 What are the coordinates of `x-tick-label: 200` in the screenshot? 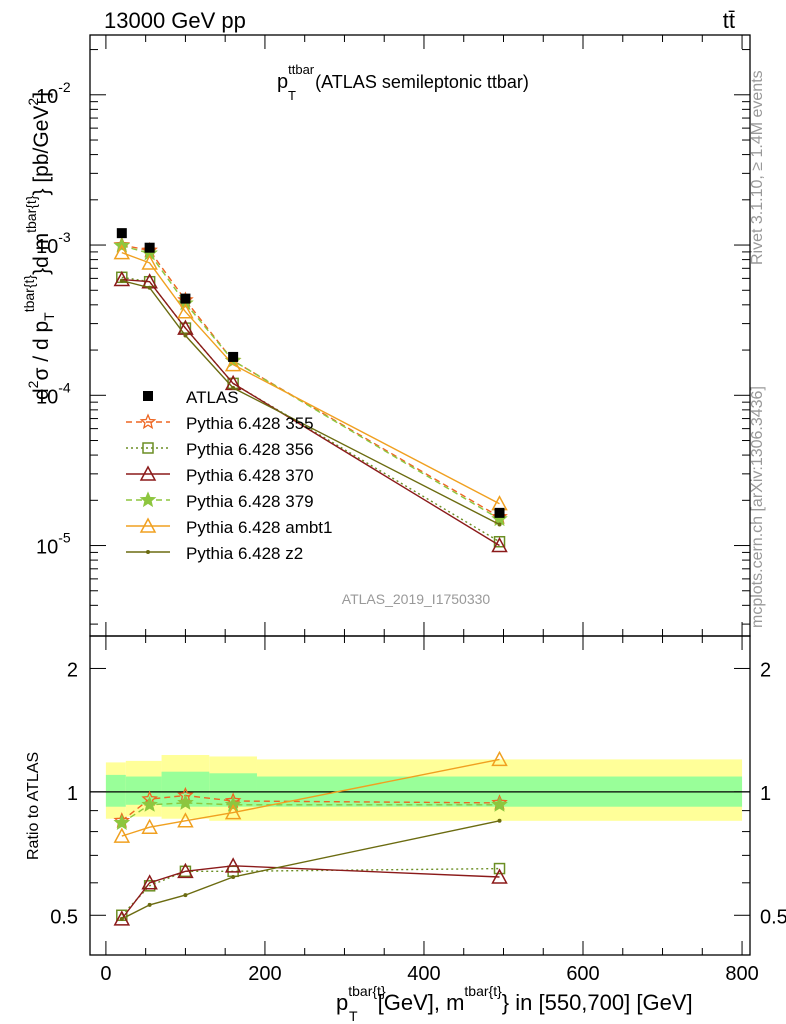 It's located at (264, 974).